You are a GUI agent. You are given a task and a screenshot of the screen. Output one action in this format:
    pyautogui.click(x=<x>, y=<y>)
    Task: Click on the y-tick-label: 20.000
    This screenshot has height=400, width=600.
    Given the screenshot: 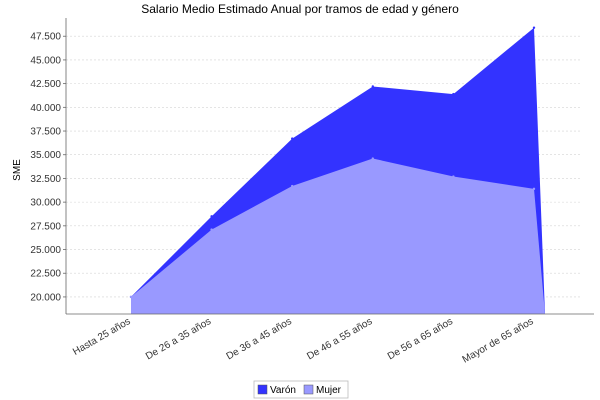 What is the action you would take?
    pyautogui.click(x=45, y=297)
    